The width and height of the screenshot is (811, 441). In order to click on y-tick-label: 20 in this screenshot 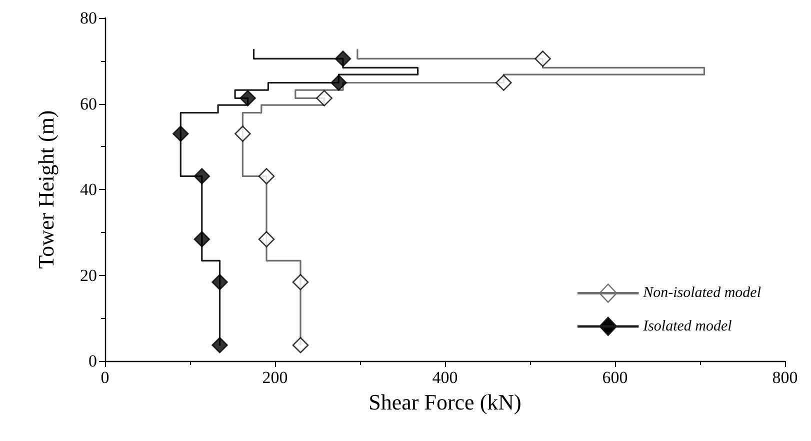, I will do `click(88, 275)`.